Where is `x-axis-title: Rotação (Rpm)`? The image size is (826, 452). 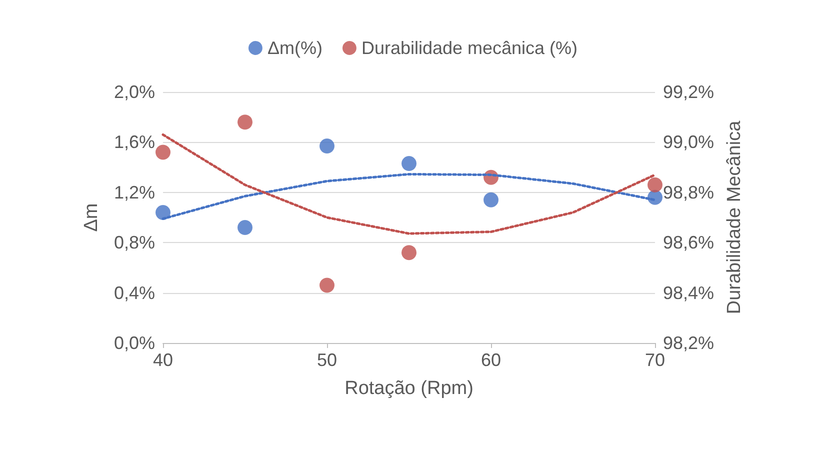
x-axis-title: Rotação (Rpm) is located at coordinates (409, 388).